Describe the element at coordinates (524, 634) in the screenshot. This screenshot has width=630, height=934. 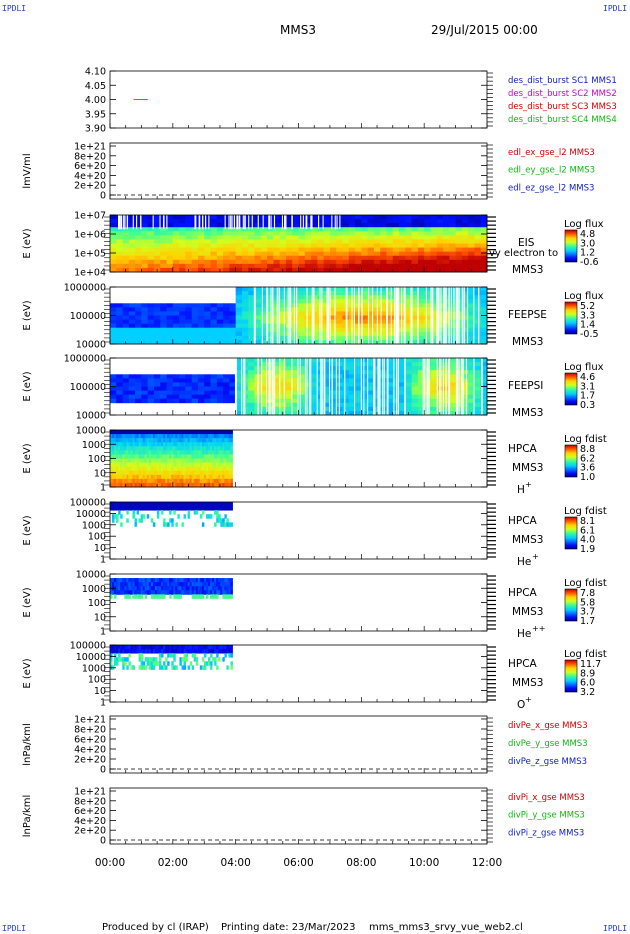
I see `species-label: He` at that location.